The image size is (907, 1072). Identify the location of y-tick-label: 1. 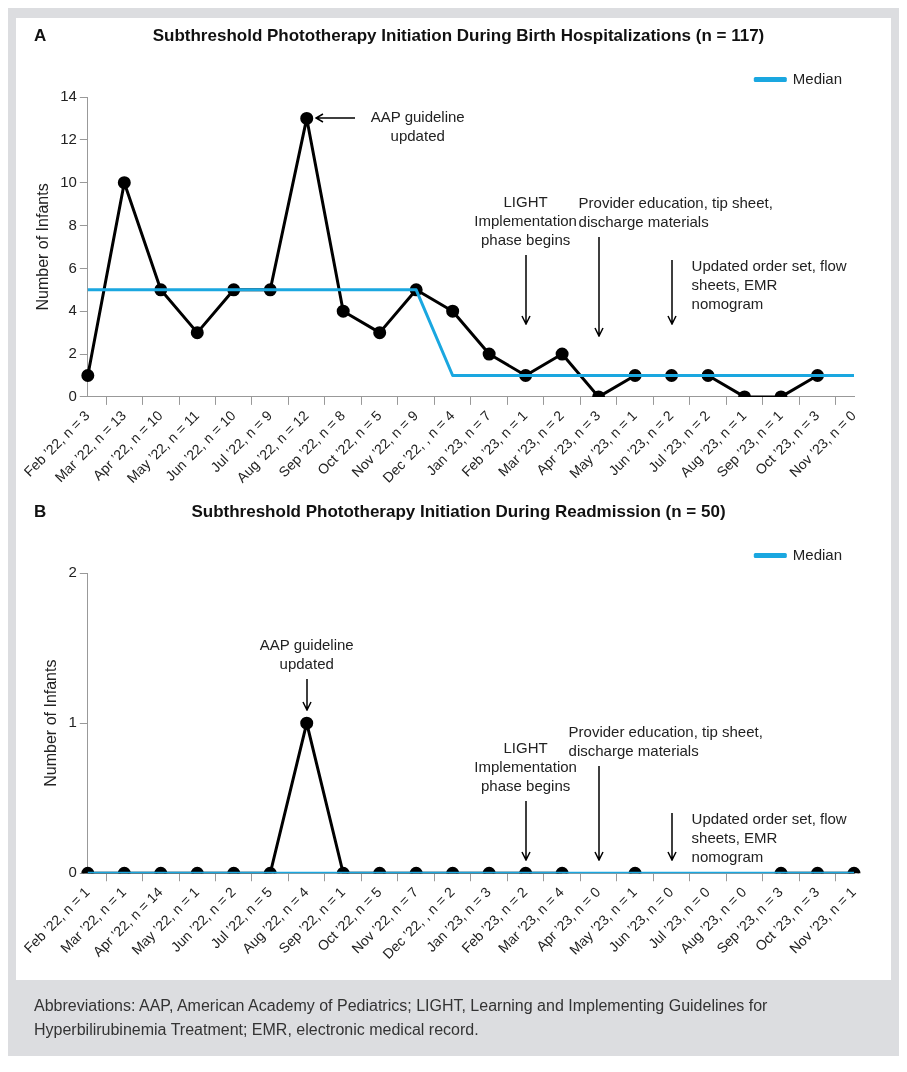
(72, 722).